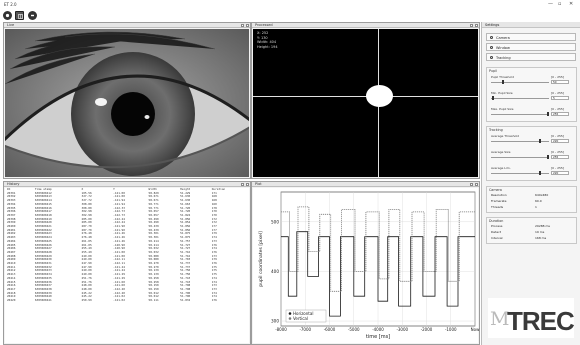  Describe the element at coordinates (214, 292) in the screenshot. I see `table-cell: 174` at that location.